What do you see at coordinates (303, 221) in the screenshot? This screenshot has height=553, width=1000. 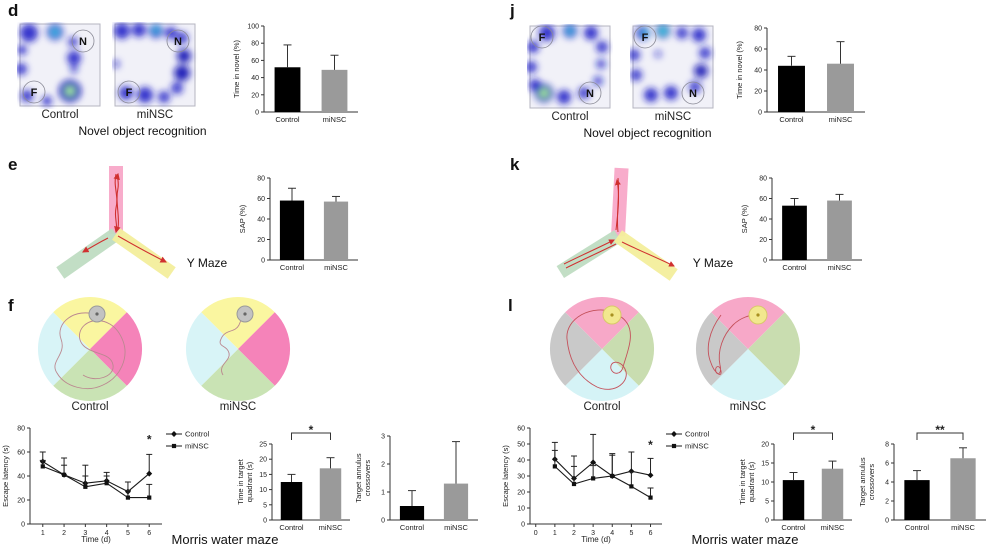 I see `sap-chart-e: 0 20 40 60 80 Control miNSC SAP (%)` at bounding box center [303, 221].